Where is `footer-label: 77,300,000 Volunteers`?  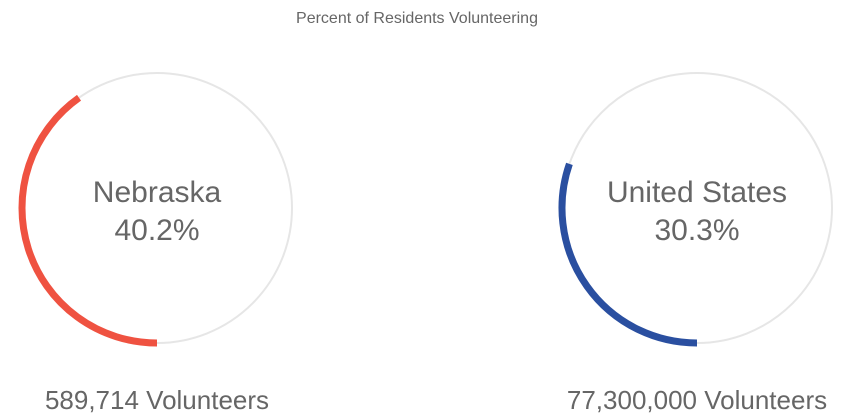 footer-label: 77,300,000 Volunteers is located at coordinates (697, 400).